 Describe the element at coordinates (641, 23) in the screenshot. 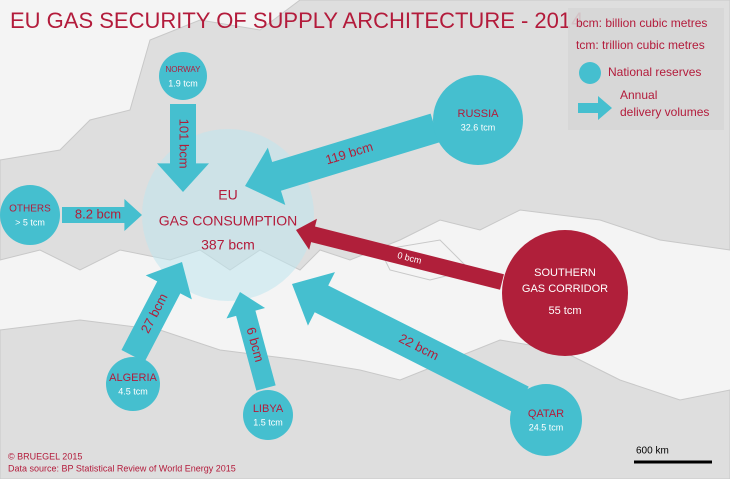

I see `legend-unit: bcm: billion cubic metres` at that location.